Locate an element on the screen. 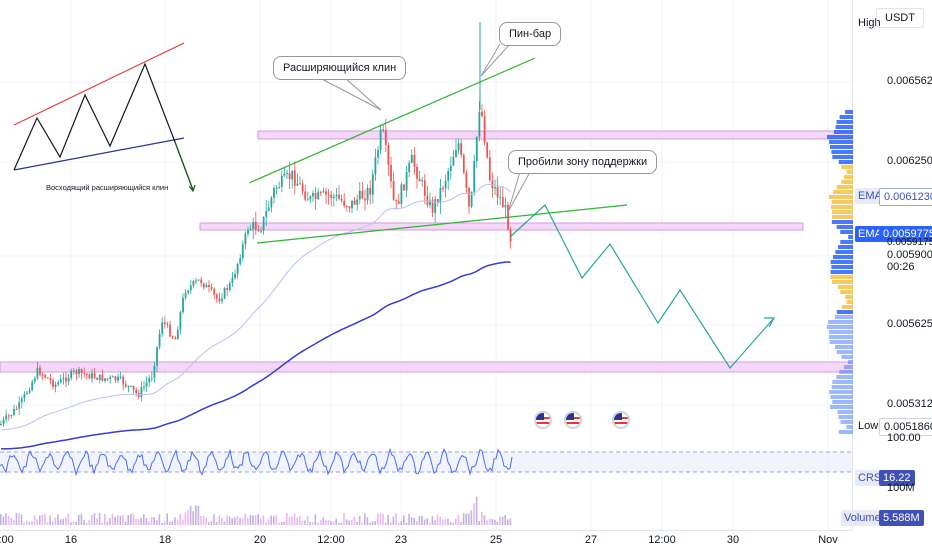 This screenshot has height=551, width=932. volume-bars is located at coordinates (256, 510).